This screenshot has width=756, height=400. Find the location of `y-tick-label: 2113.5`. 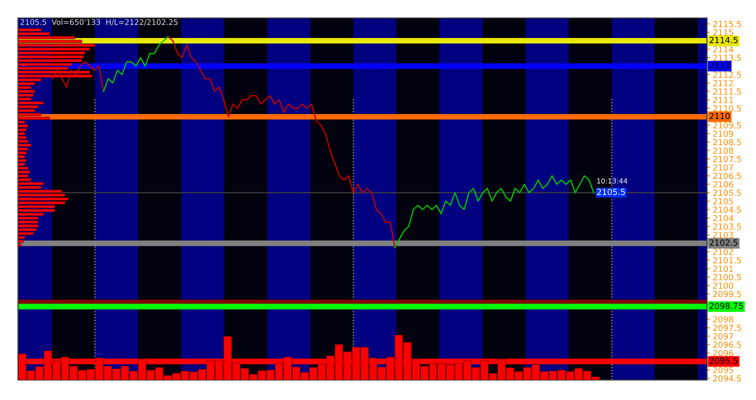

y-tick-label: 2113.5 is located at coordinates (727, 57).